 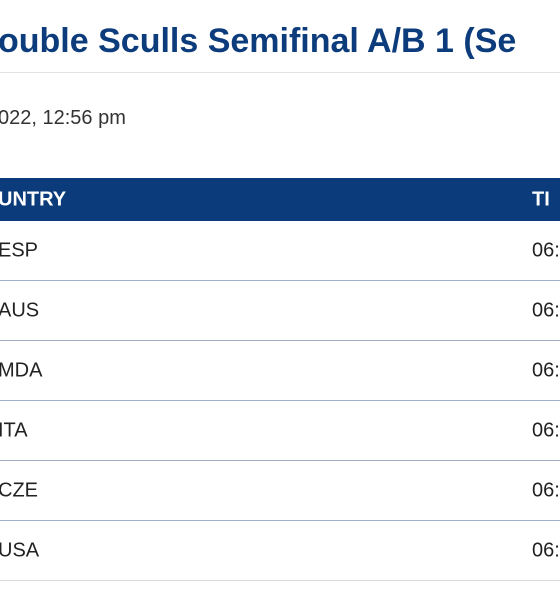 I want to click on table-row: CZE 06:, so click(x=280, y=491).